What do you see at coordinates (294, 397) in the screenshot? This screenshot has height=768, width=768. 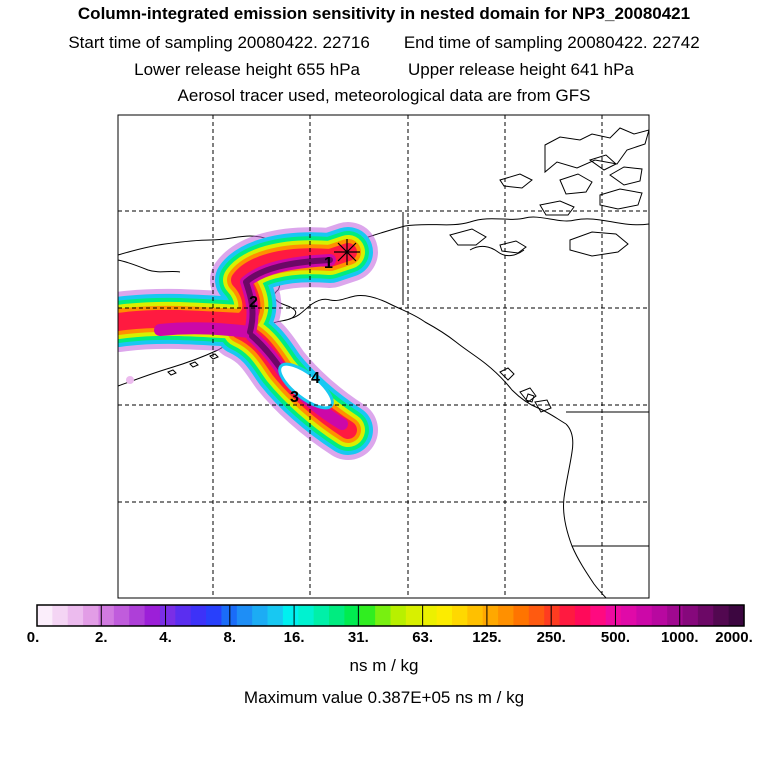 I see `marker-3: 3` at bounding box center [294, 397].